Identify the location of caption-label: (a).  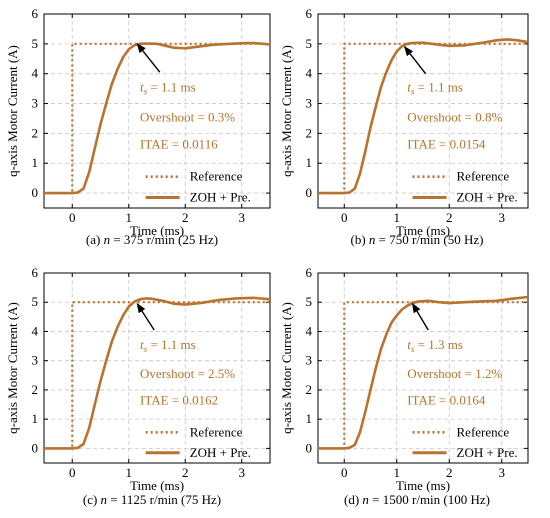
(95, 239).